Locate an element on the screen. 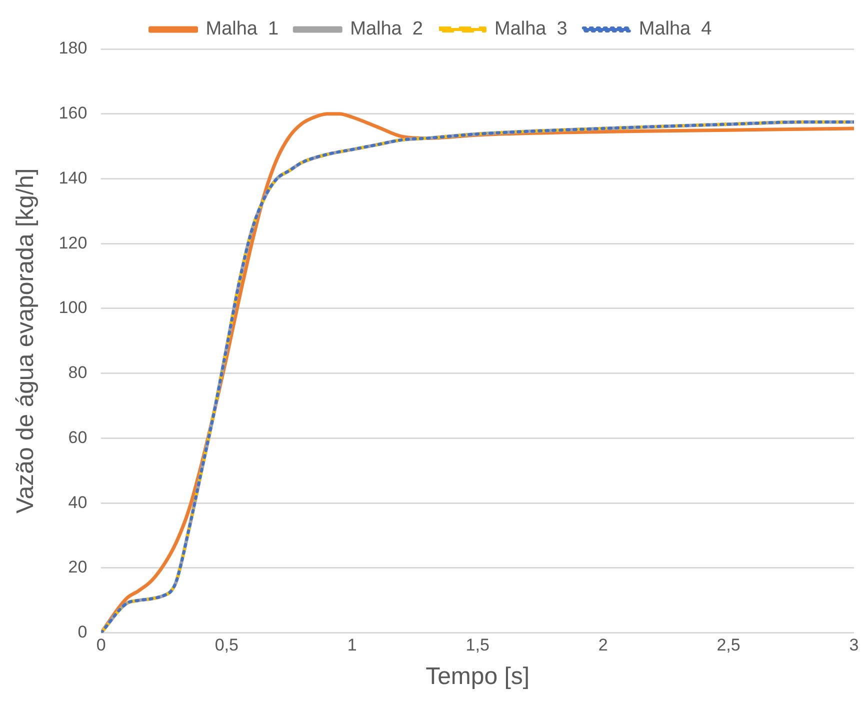 The width and height of the screenshot is (868, 702). legend-label: Malha 2 is located at coordinates (386, 29).